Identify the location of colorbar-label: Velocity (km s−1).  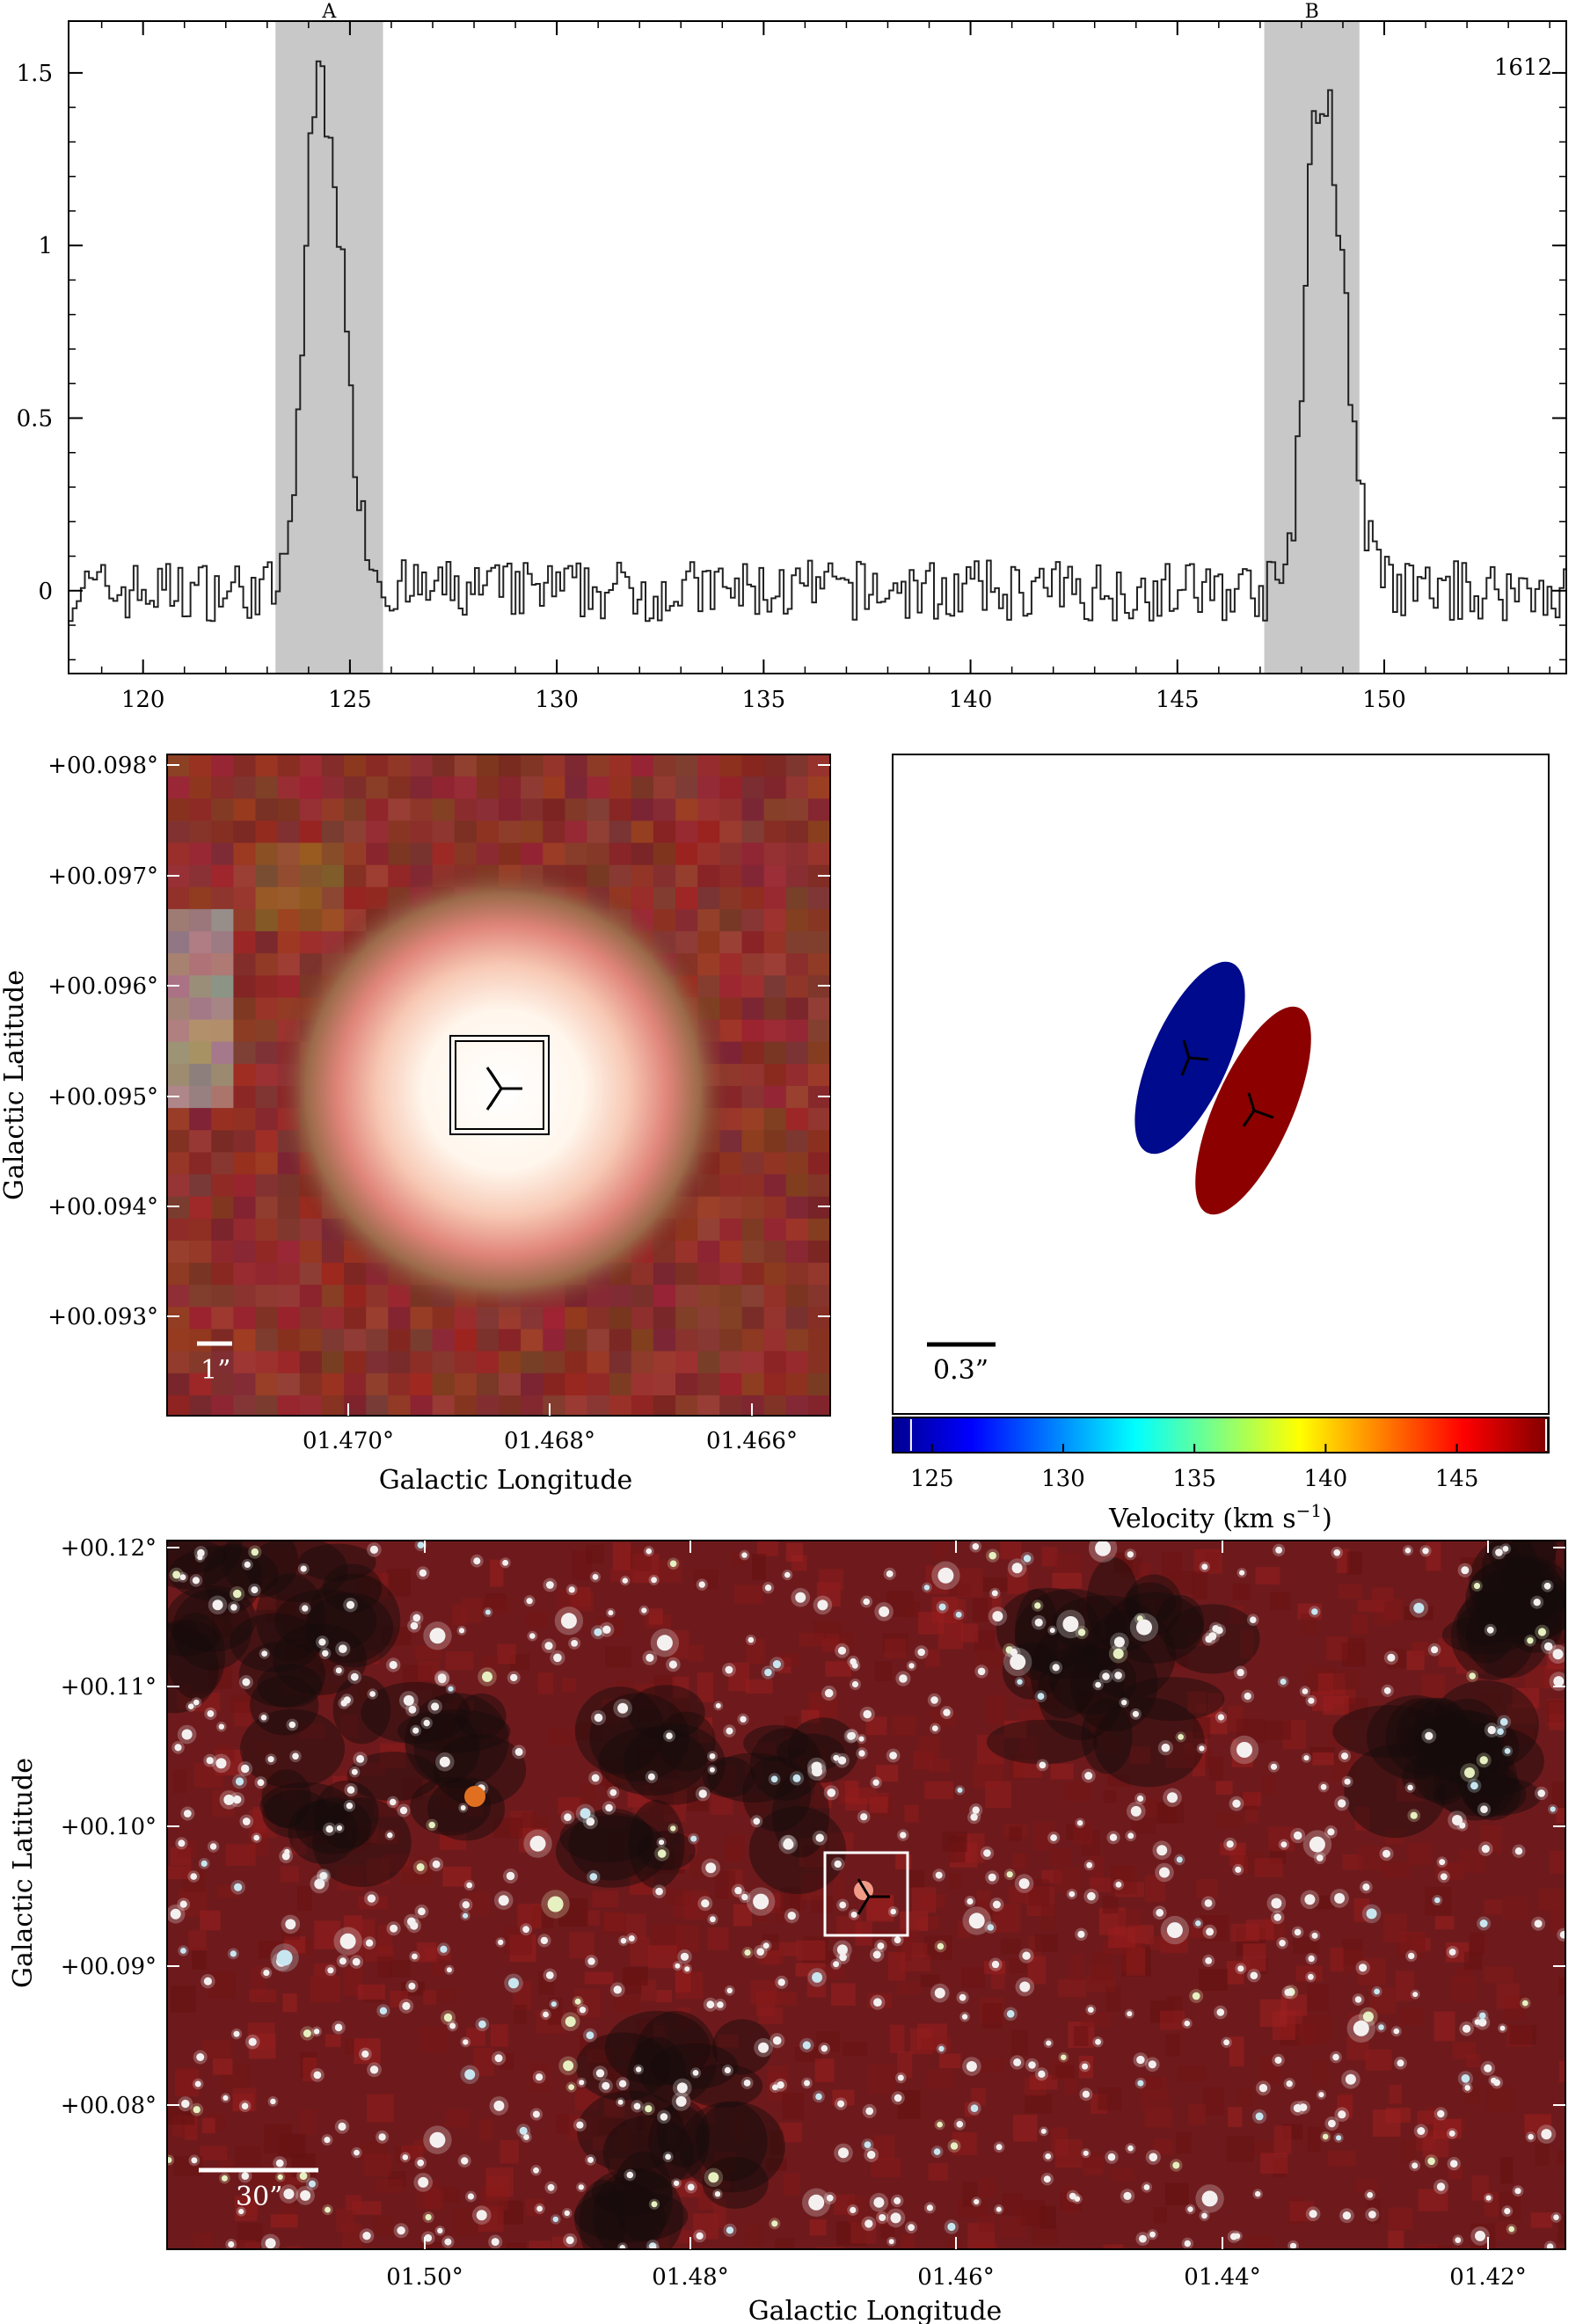
(1220, 1517).